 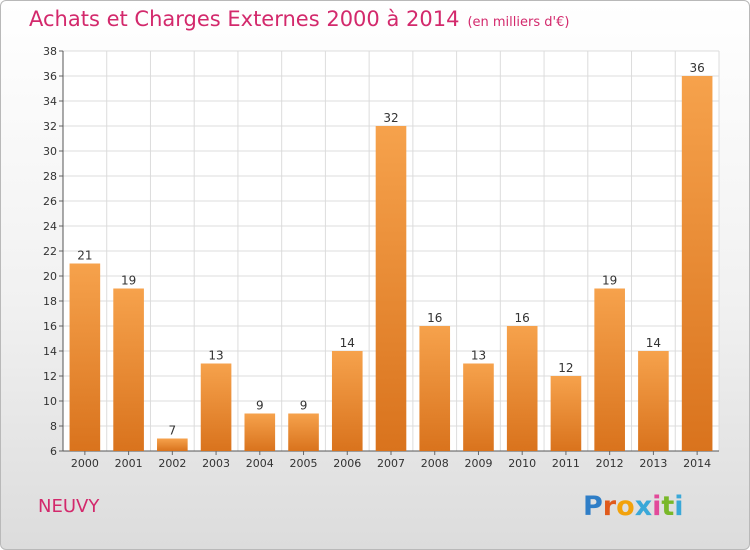 I want to click on x-tick-label: 2001, so click(x=129, y=463).